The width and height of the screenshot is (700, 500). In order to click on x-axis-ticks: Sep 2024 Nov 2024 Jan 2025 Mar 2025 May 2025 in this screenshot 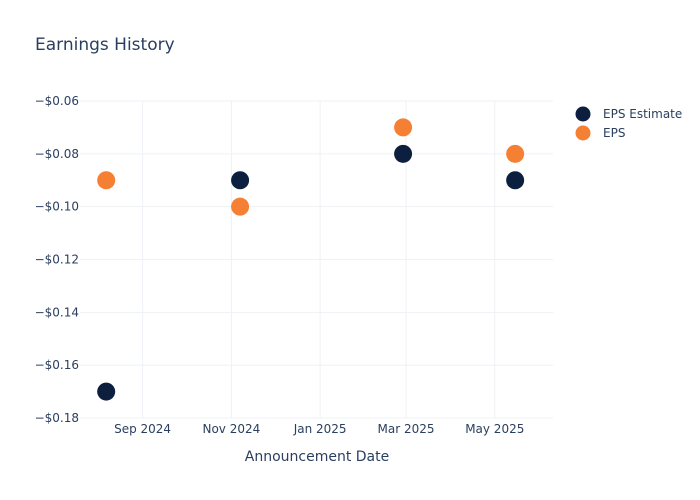, I will do `click(319, 429)`.